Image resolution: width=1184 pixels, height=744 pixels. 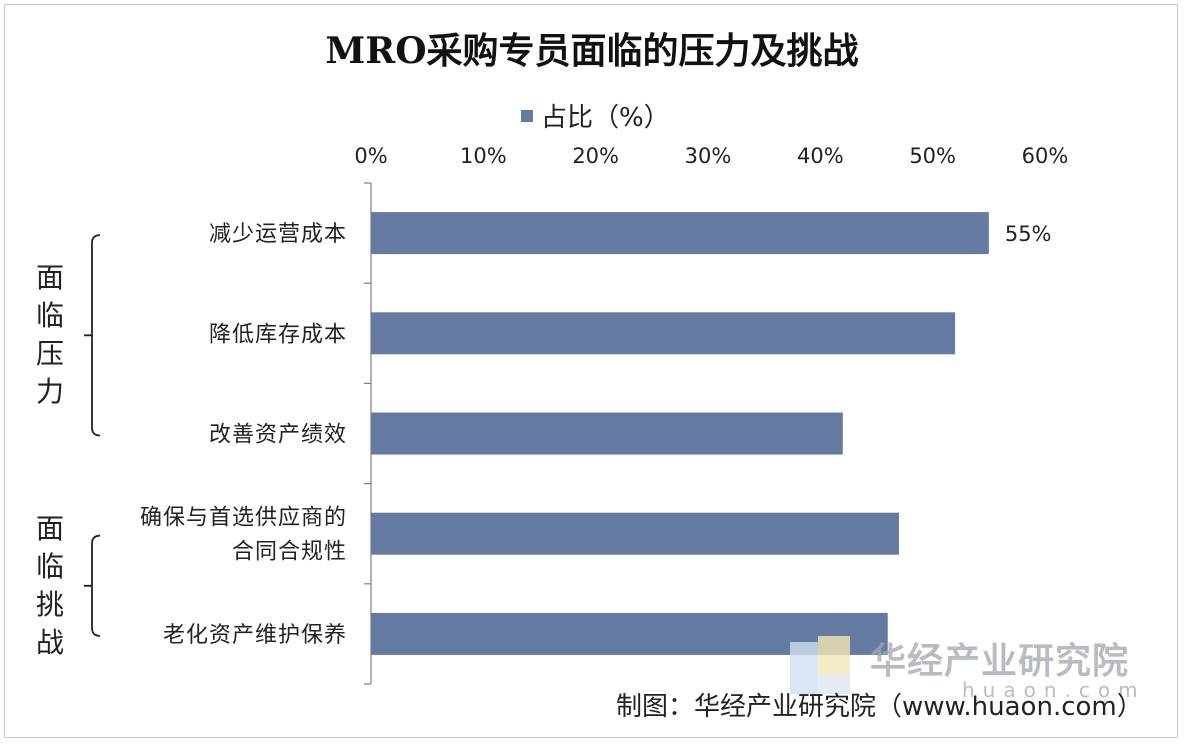 What do you see at coordinates (592, 51) in the screenshot?
I see `chart-title: MRO采购专员面临的压力及挑战` at bounding box center [592, 51].